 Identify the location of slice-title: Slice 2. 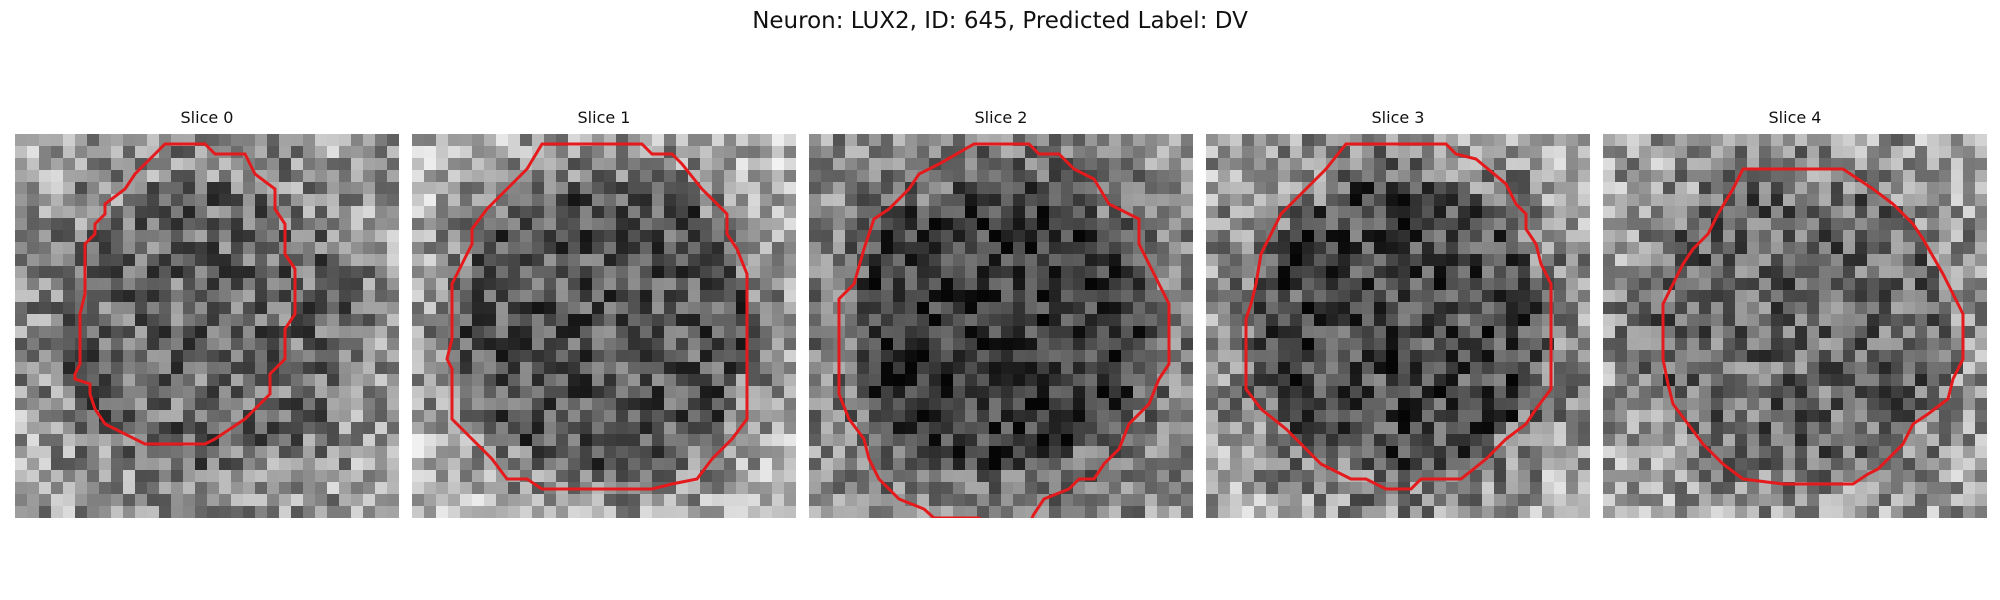
(1001, 117).